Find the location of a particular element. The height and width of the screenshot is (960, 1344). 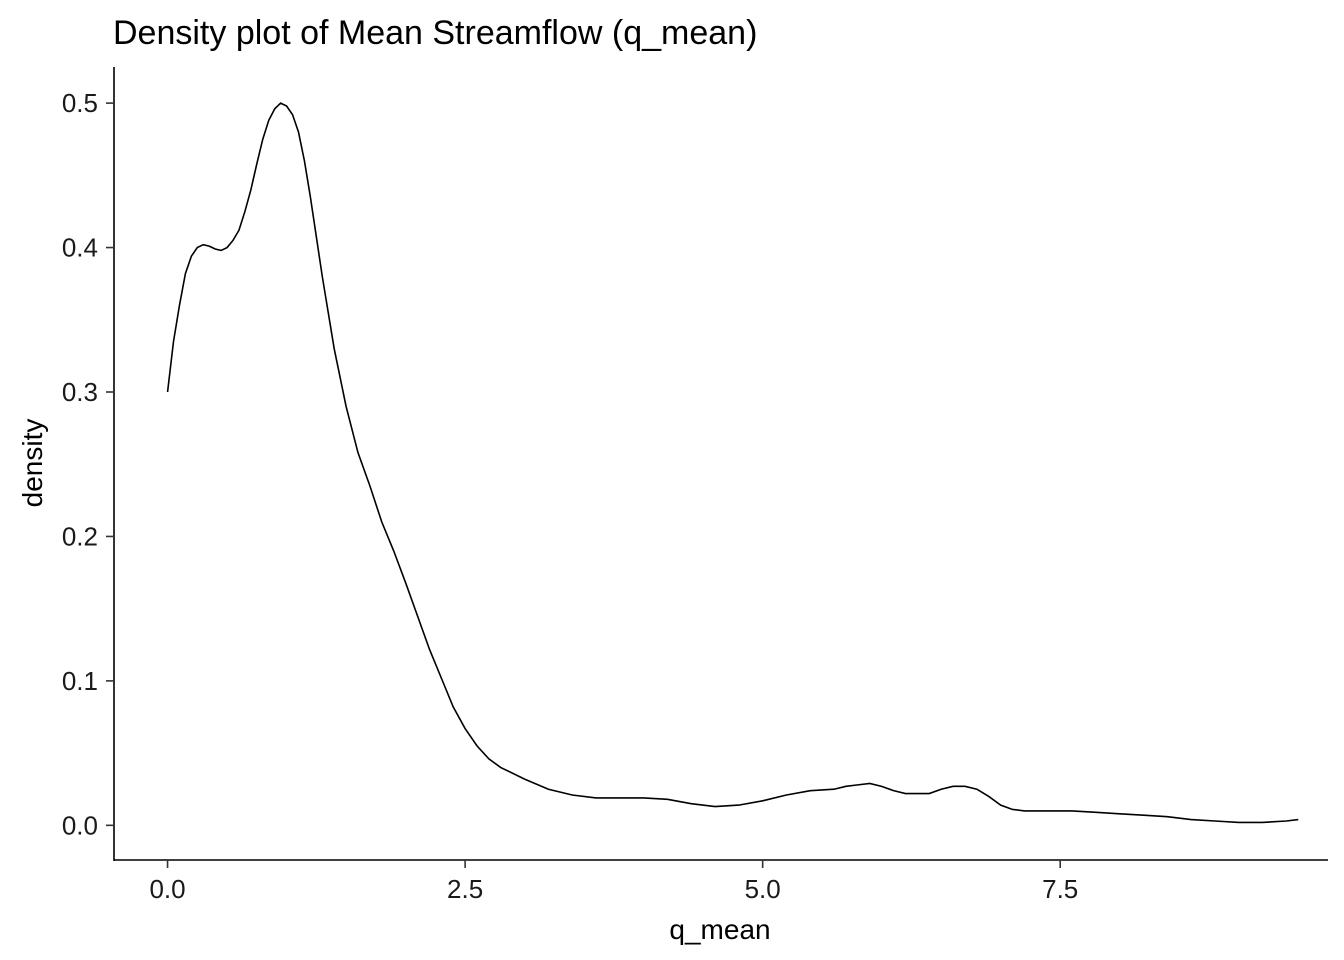

y-tick-label: 0.5 is located at coordinates (80, 103).